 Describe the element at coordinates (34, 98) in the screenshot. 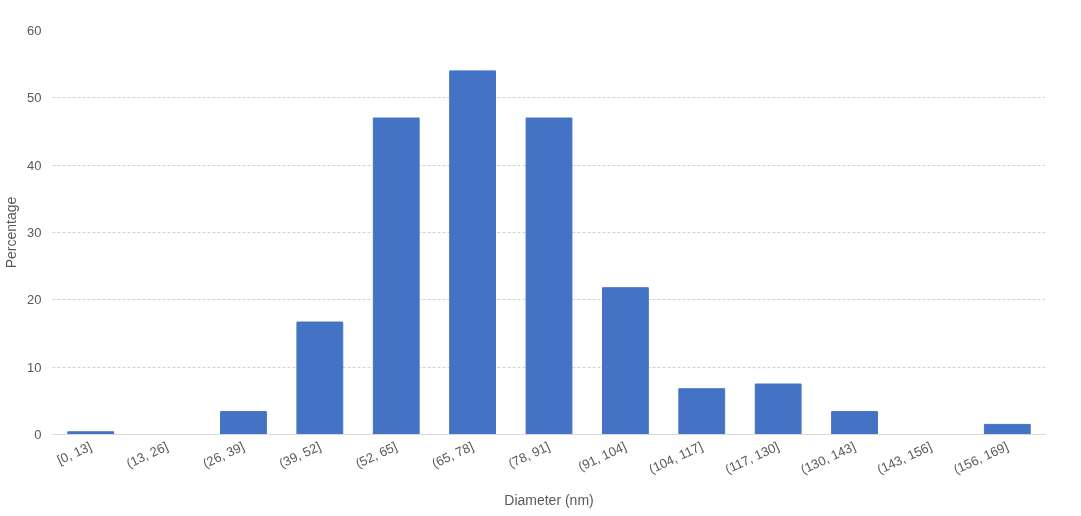

I see `y-tick-label: 50` at that location.